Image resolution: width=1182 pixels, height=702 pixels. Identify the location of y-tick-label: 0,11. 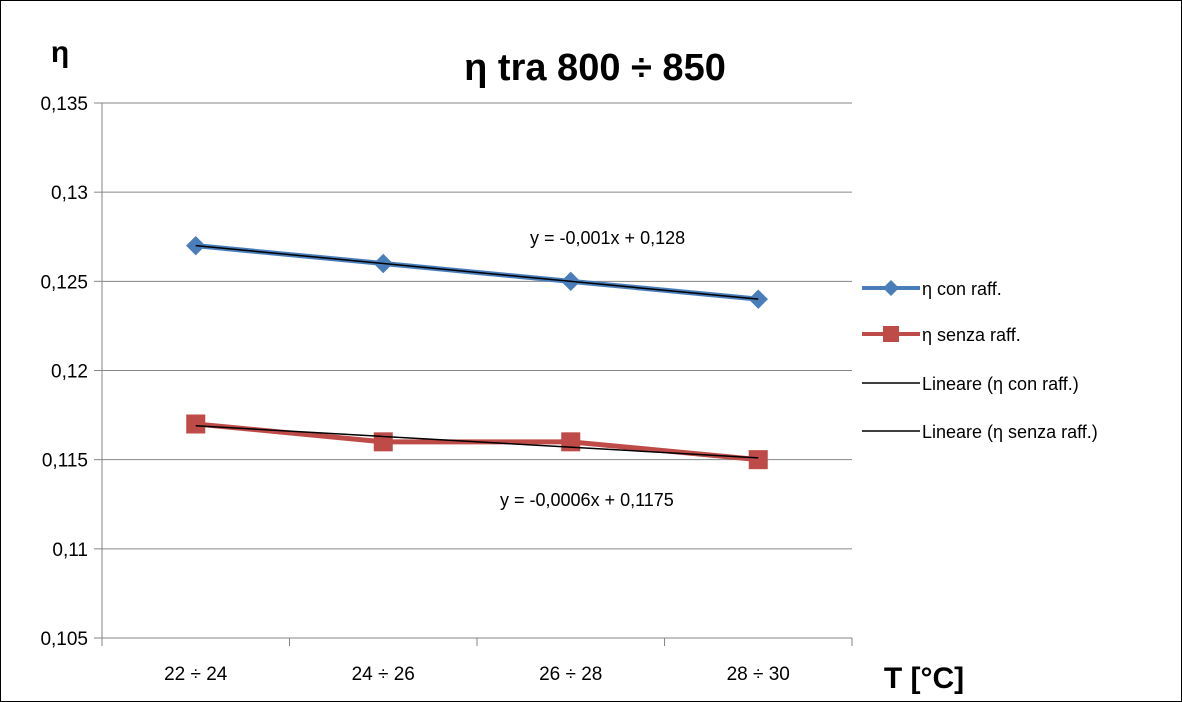
(70, 550).